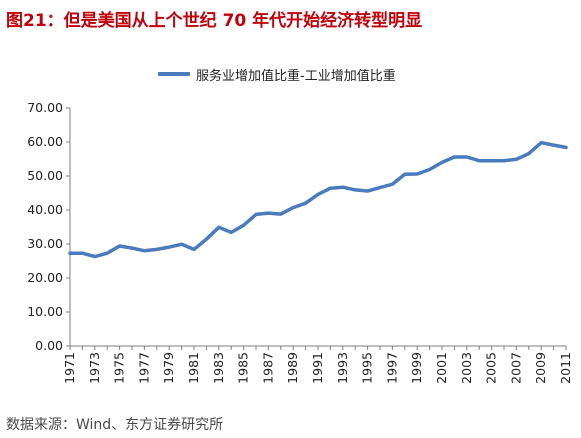 The image size is (581, 438). I want to click on x-tick-label: 2003, so click(466, 368).